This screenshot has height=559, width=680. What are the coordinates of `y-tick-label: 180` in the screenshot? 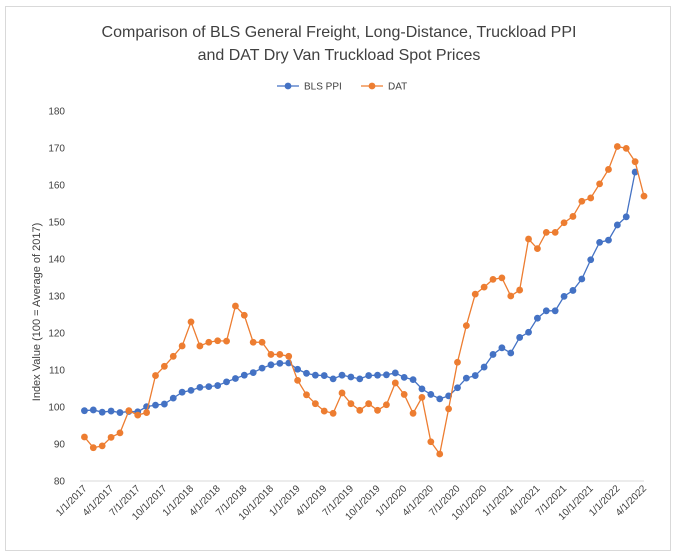 It's located at (56, 112).